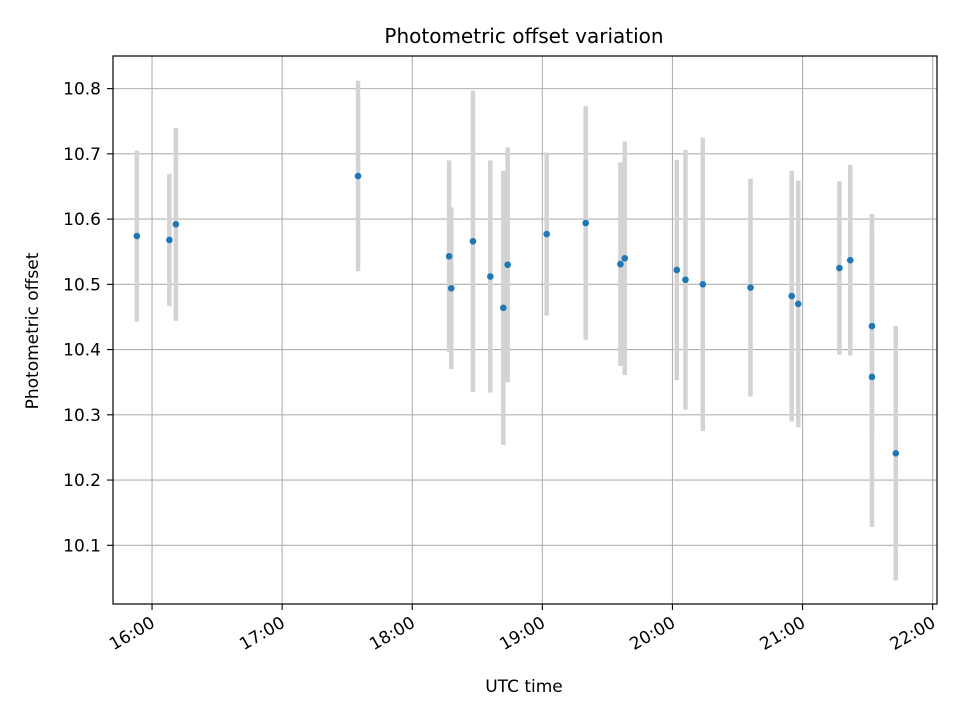 This screenshot has height=720, width=960. I want to click on chart-title: Photometric offset variation, so click(523, 36).